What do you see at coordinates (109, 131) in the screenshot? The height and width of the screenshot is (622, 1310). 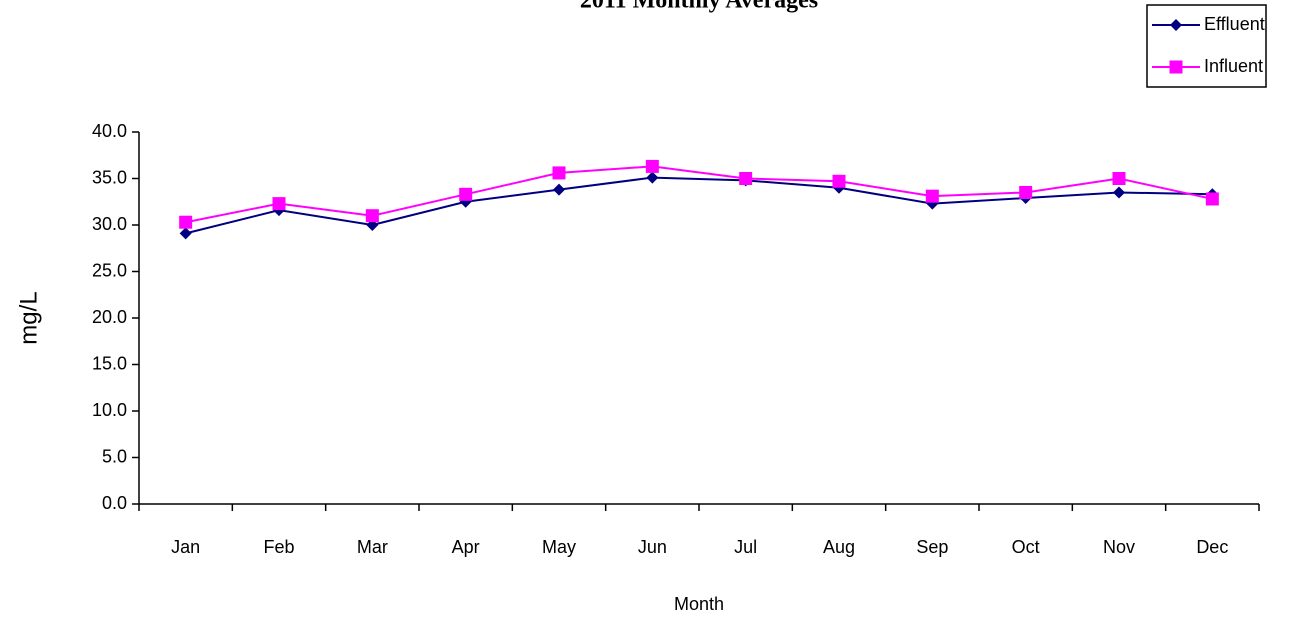 I see `y-tick-label: 40.0` at bounding box center [109, 131].